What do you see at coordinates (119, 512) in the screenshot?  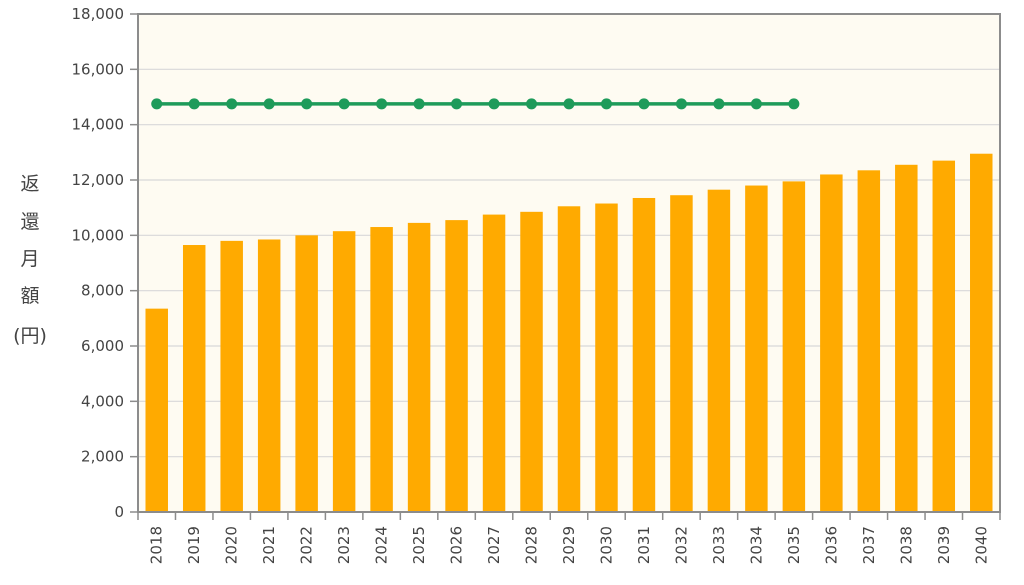 I see `y-tick-label: 0` at bounding box center [119, 512].